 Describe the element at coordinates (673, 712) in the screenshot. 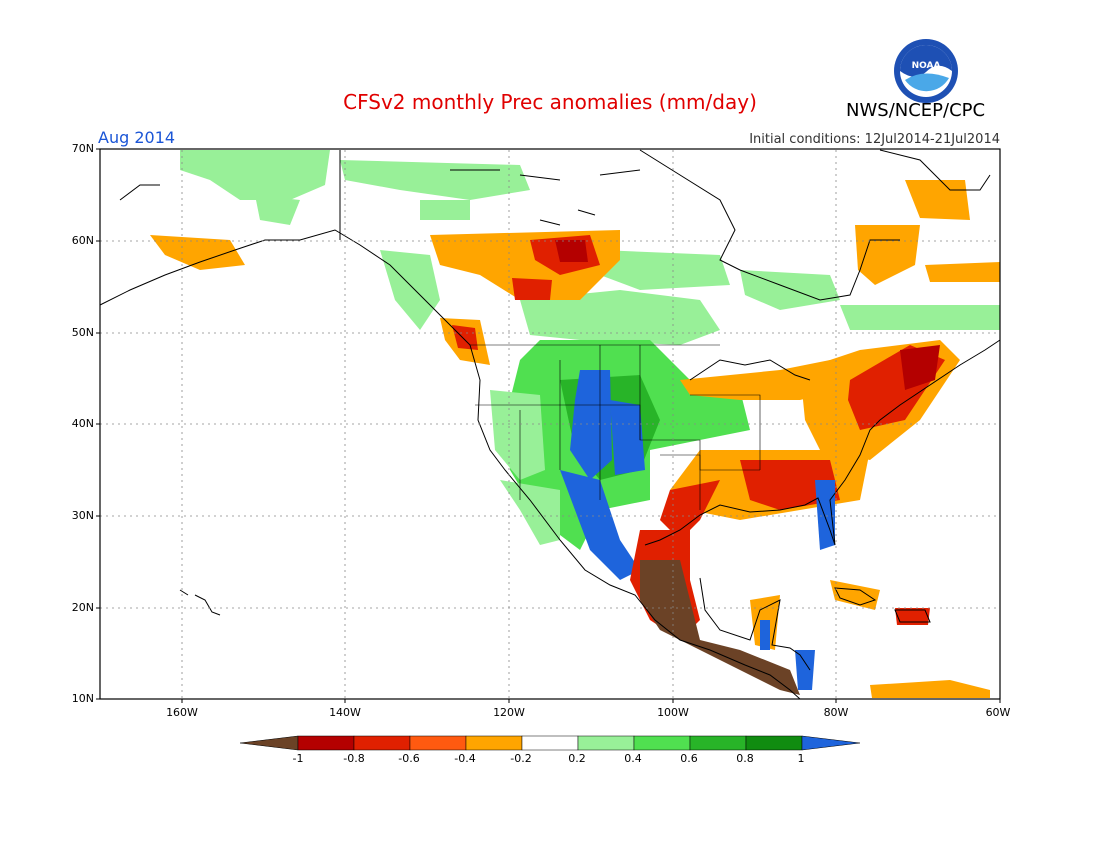

I see `lon-label: 100W` at that location.